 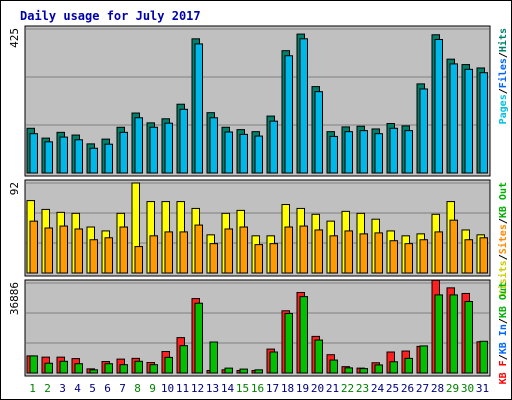 I want to click on day-label-23: 23, so click(x=362, y=388).